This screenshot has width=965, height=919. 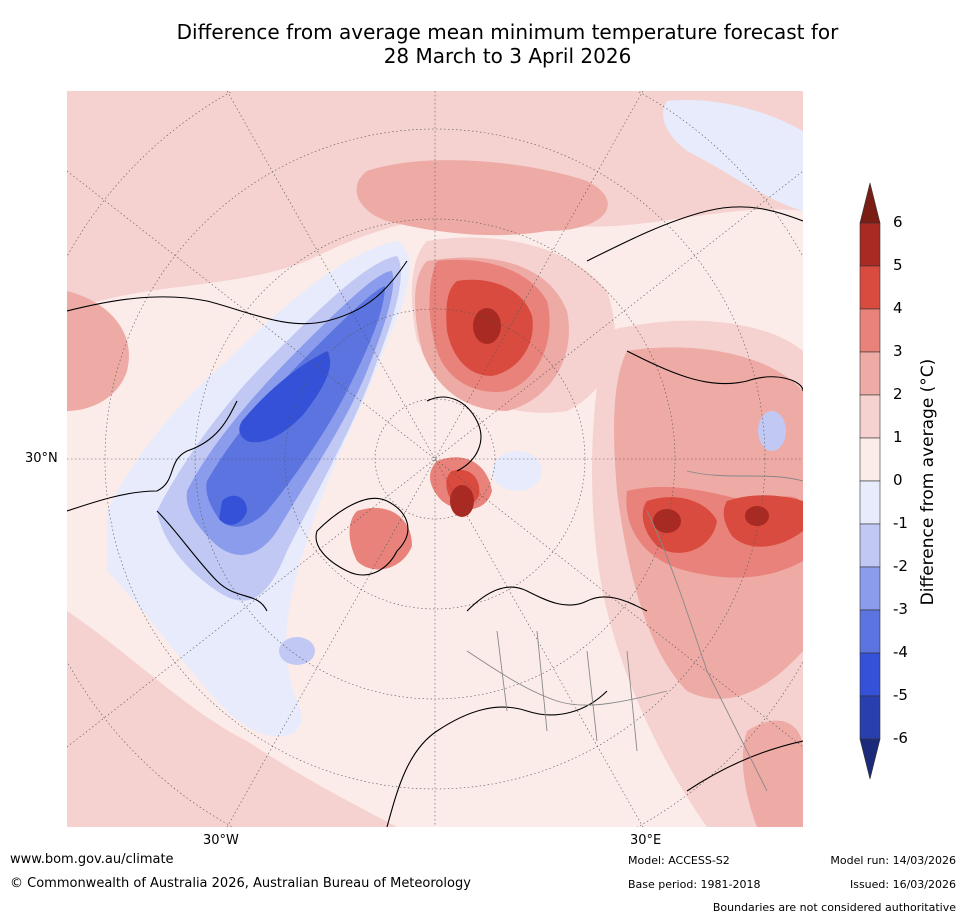 I want to click on colorbar-bin-cm3_m2, so click(x=870, y=588).